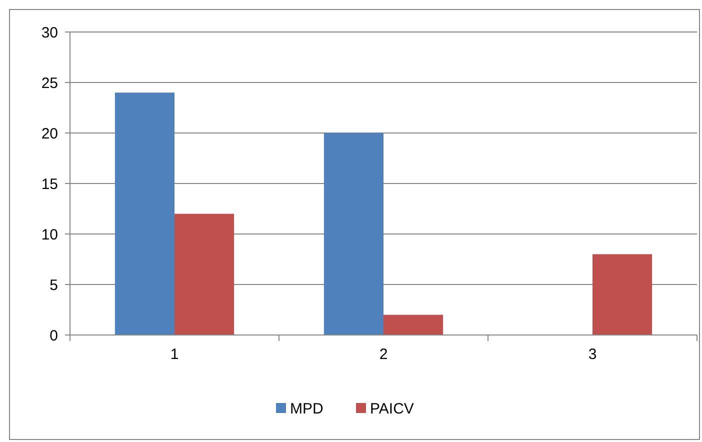  Describe the element at coordinates (49, 184) in the screenshot. I see `y-tick-label: 15` at that location.